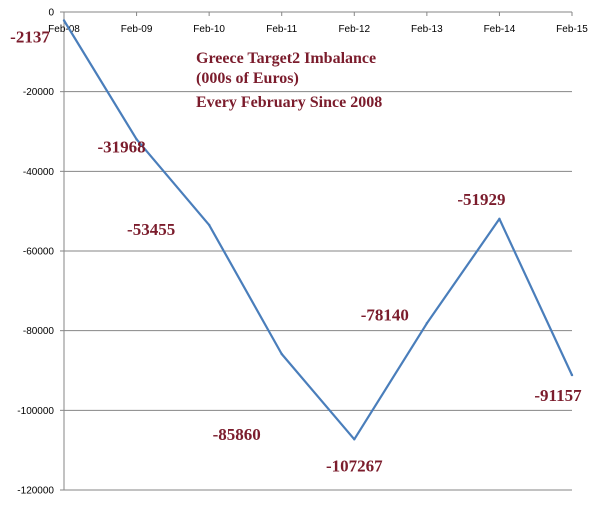  What do you see at coordinates (286, 58) in the screenshot?
I see `chart-title-line-1: Greece Target2 Imbalance` at bounding box center [286, 58].